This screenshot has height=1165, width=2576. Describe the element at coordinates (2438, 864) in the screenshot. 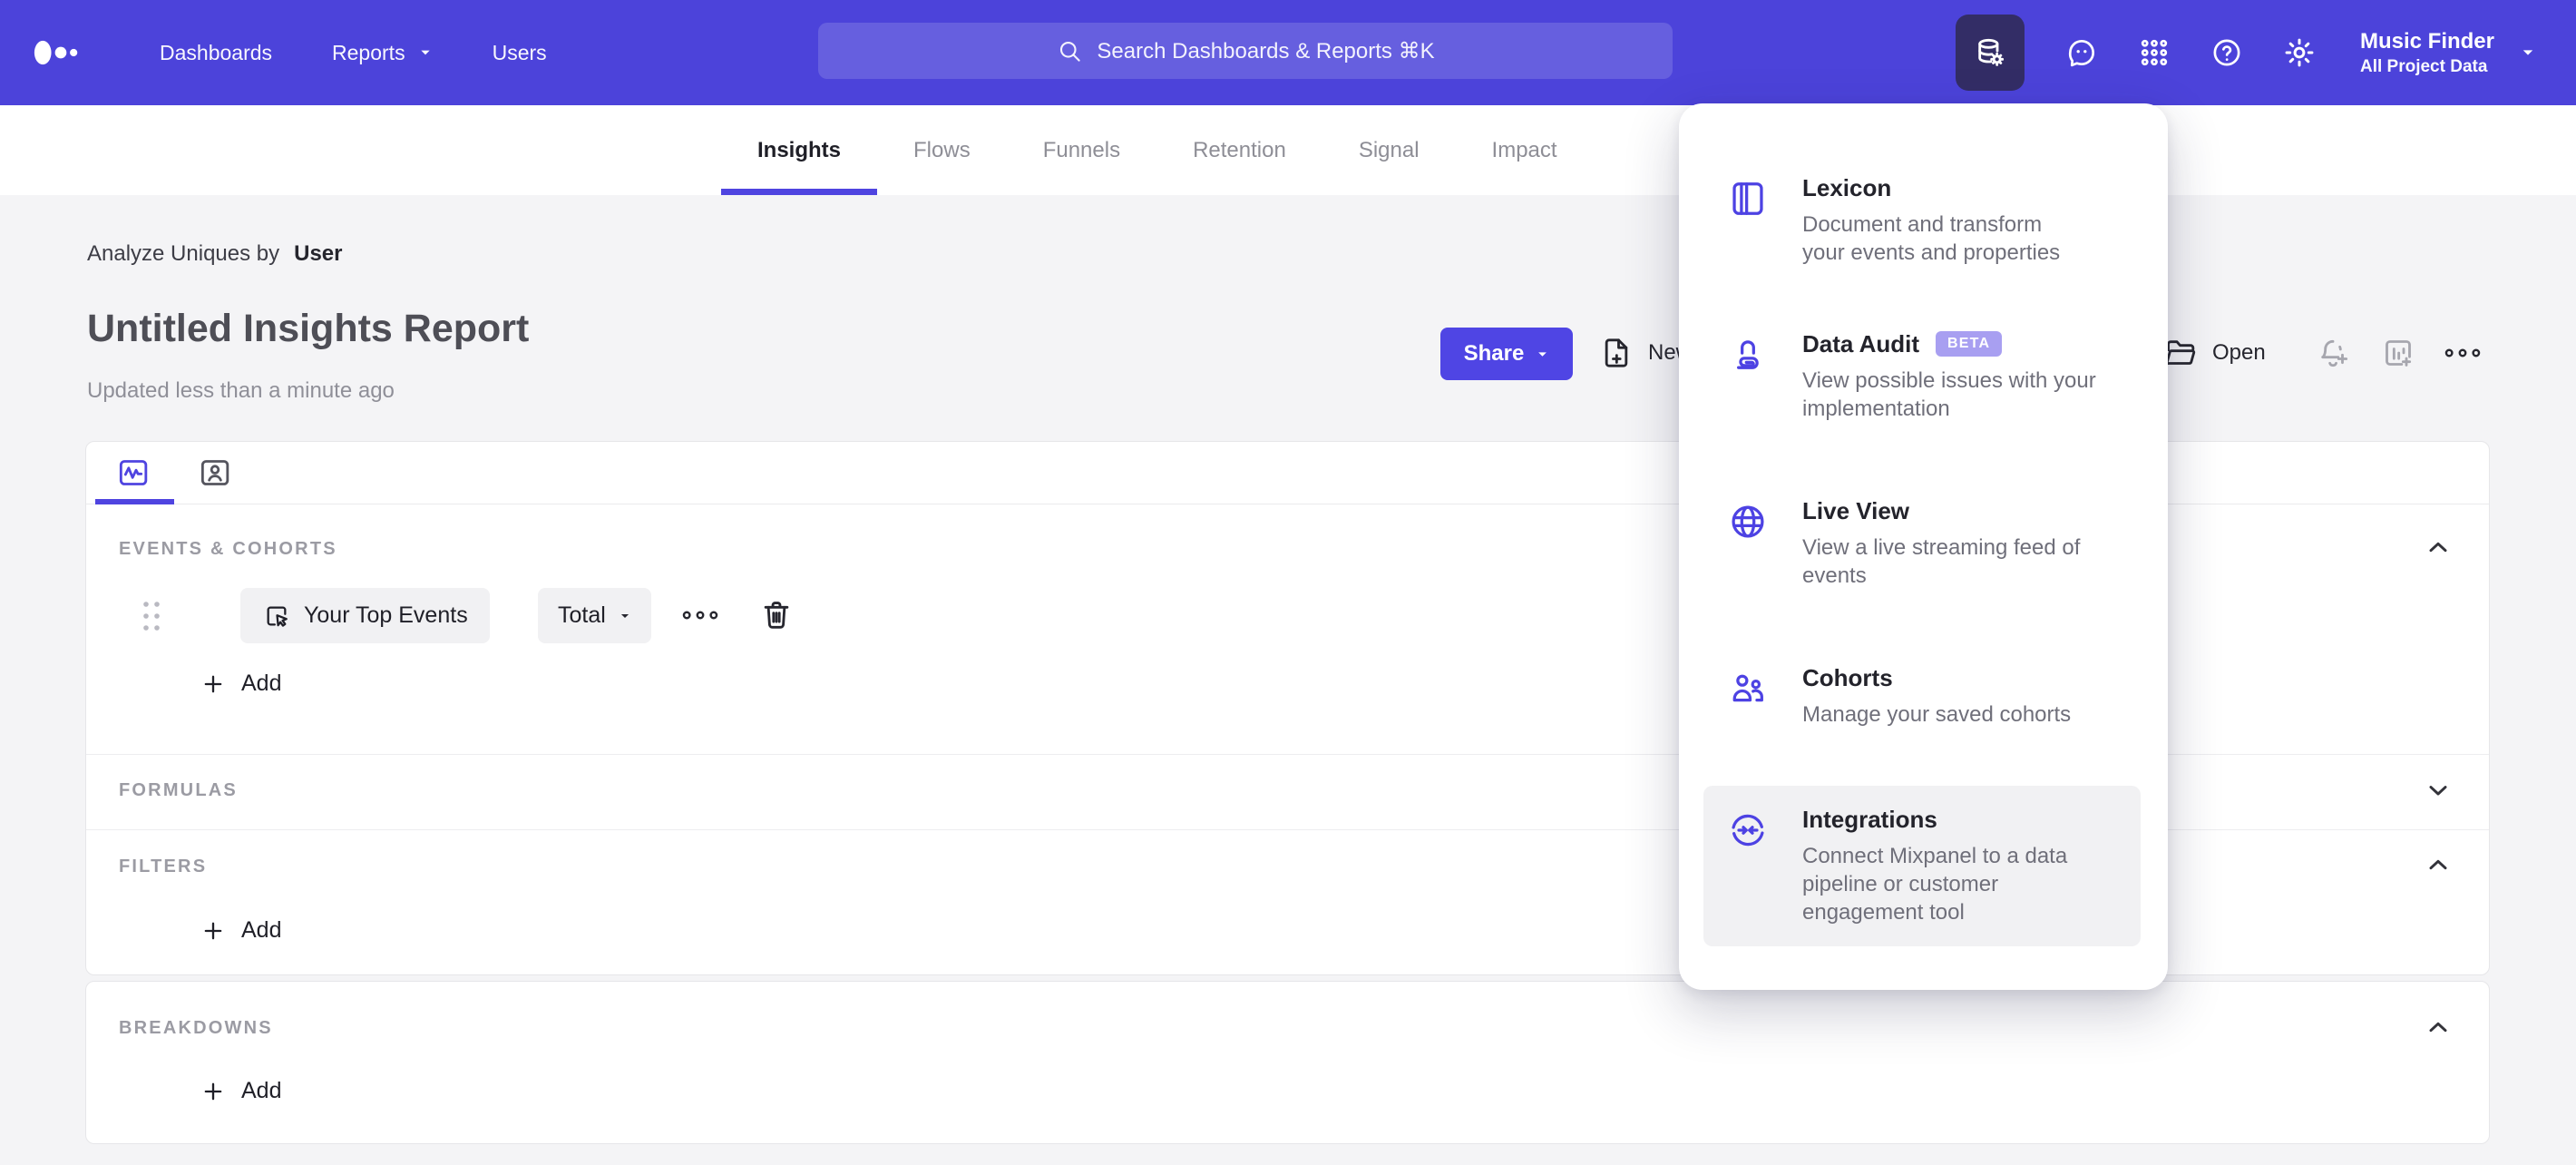

I see `collapse-filters-chevron-up-icon` at that location.